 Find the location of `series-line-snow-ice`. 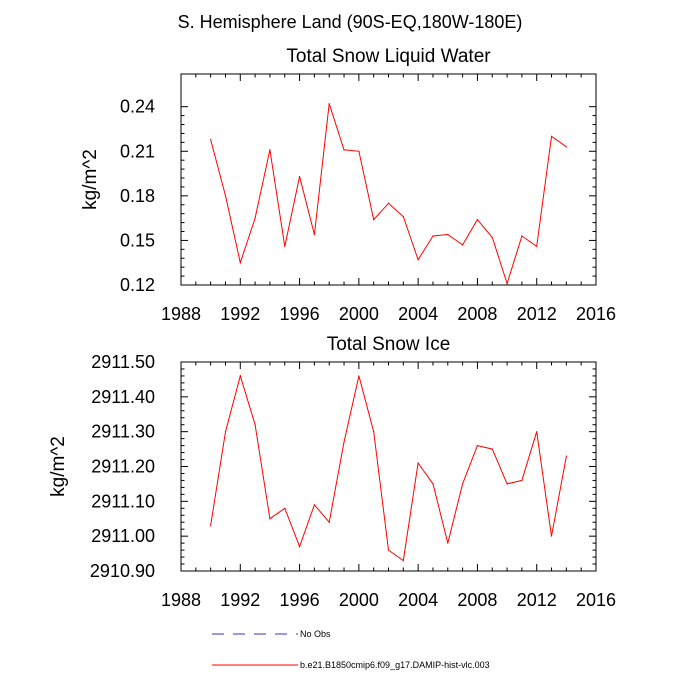

series-line-snow-ice is located at coordinates (388, 468).